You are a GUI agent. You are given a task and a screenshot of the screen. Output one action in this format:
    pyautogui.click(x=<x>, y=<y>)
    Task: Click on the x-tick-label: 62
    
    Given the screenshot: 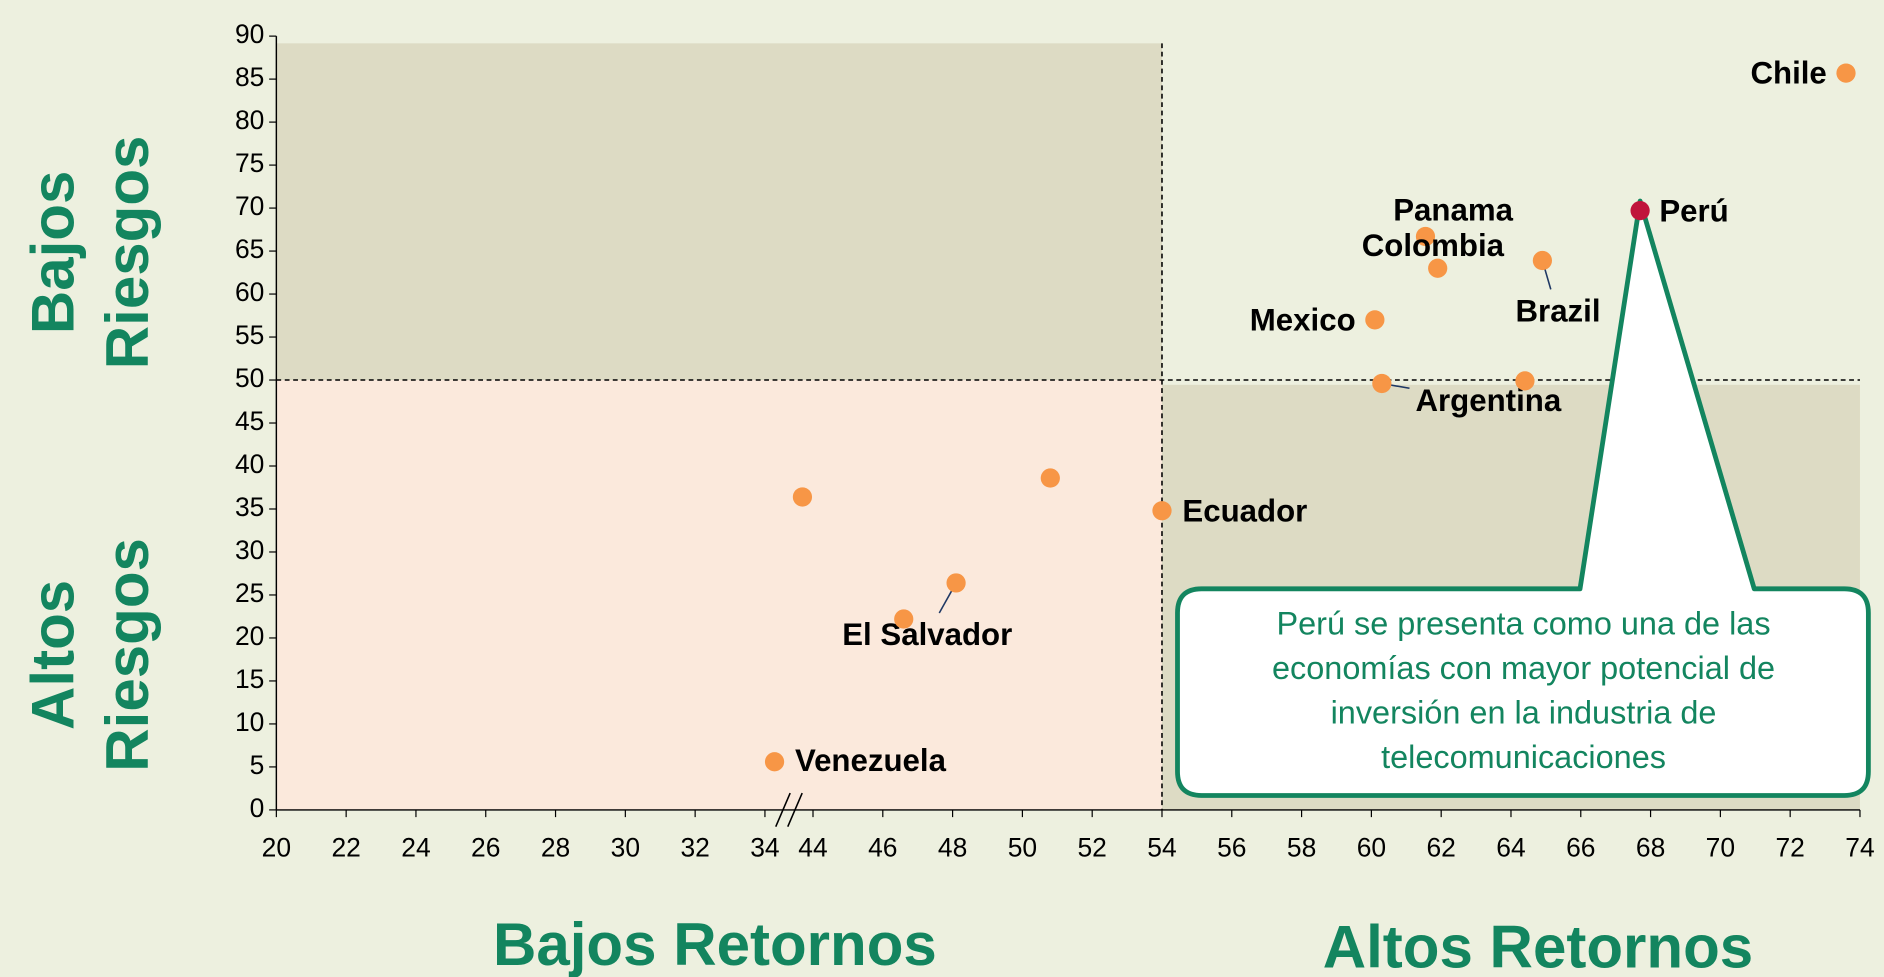 What is the action you would take?
    pyautogui.click(x=1440, y=848)
    